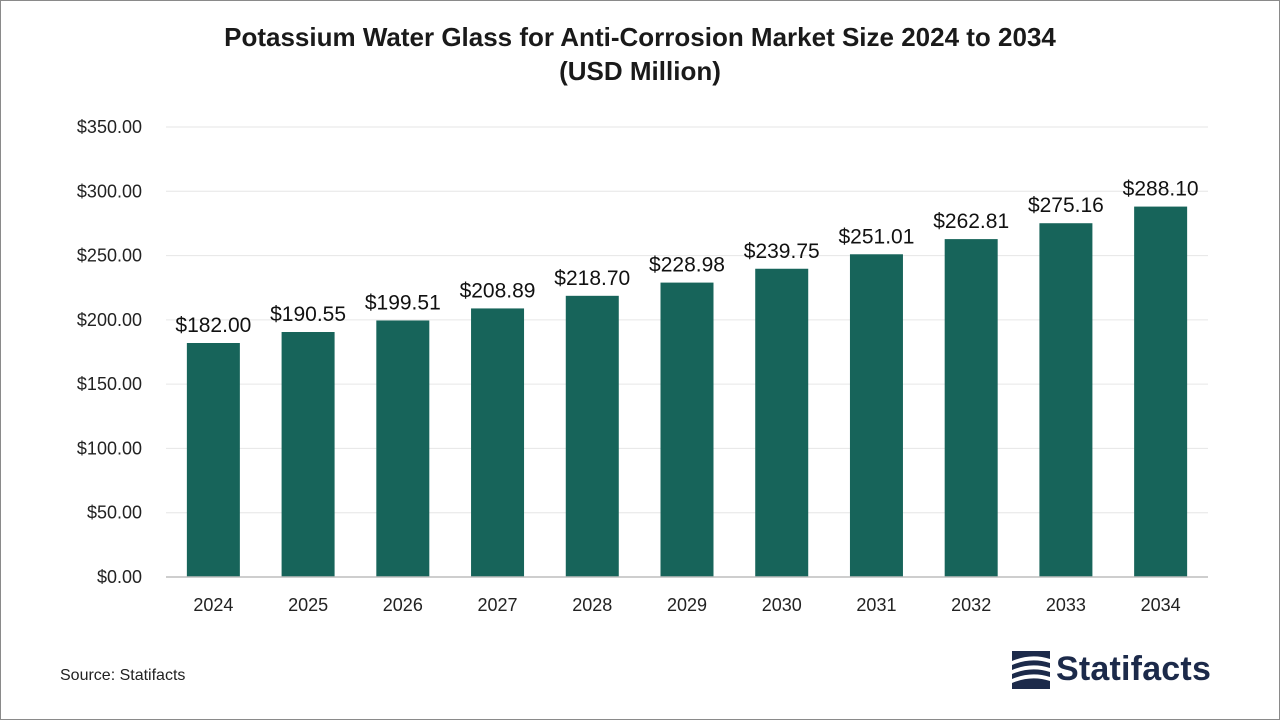  I want to click on data-label: $199.51, so click(403, 302).